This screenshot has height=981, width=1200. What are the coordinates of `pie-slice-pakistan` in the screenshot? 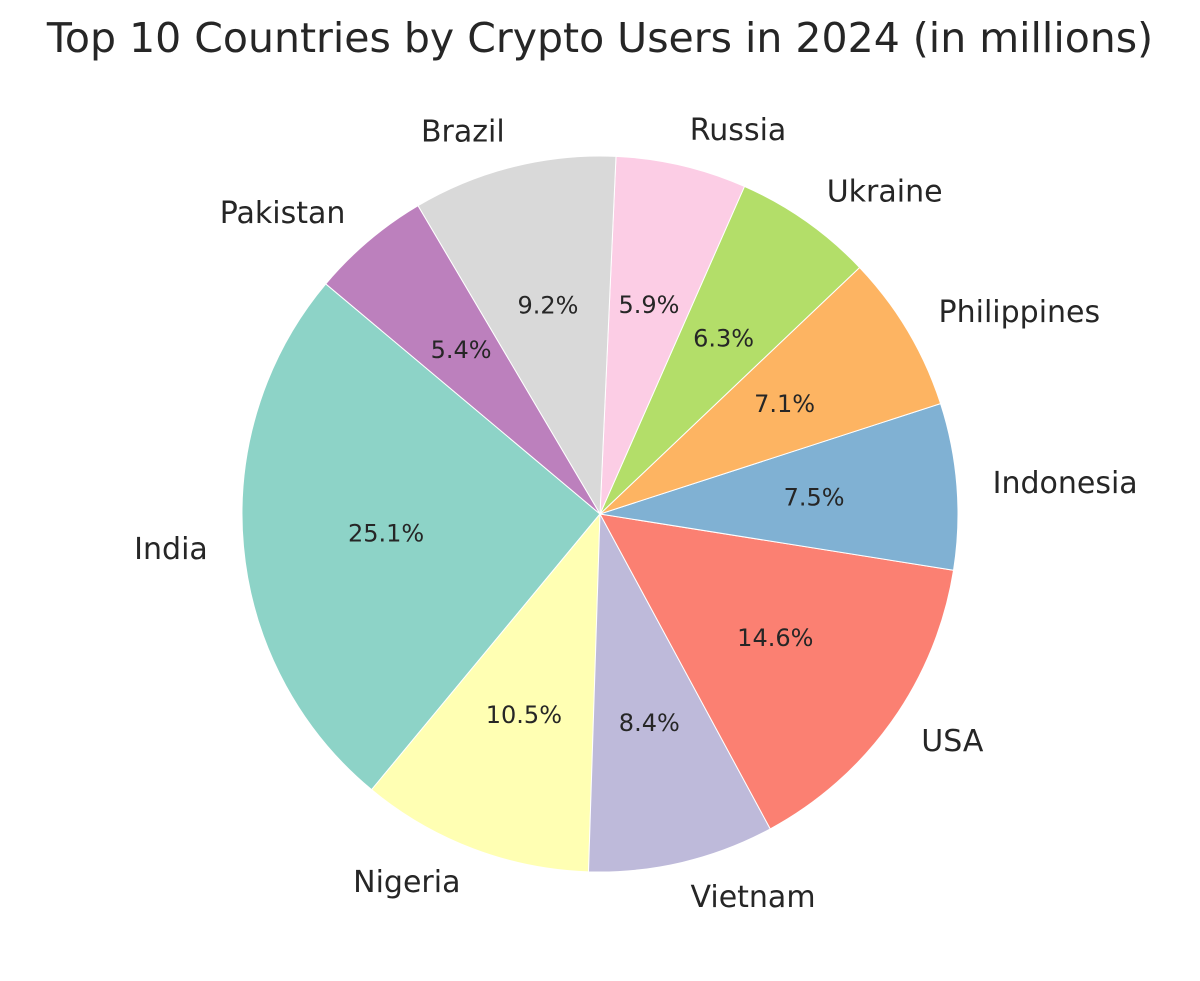 It's located at (463, 360).